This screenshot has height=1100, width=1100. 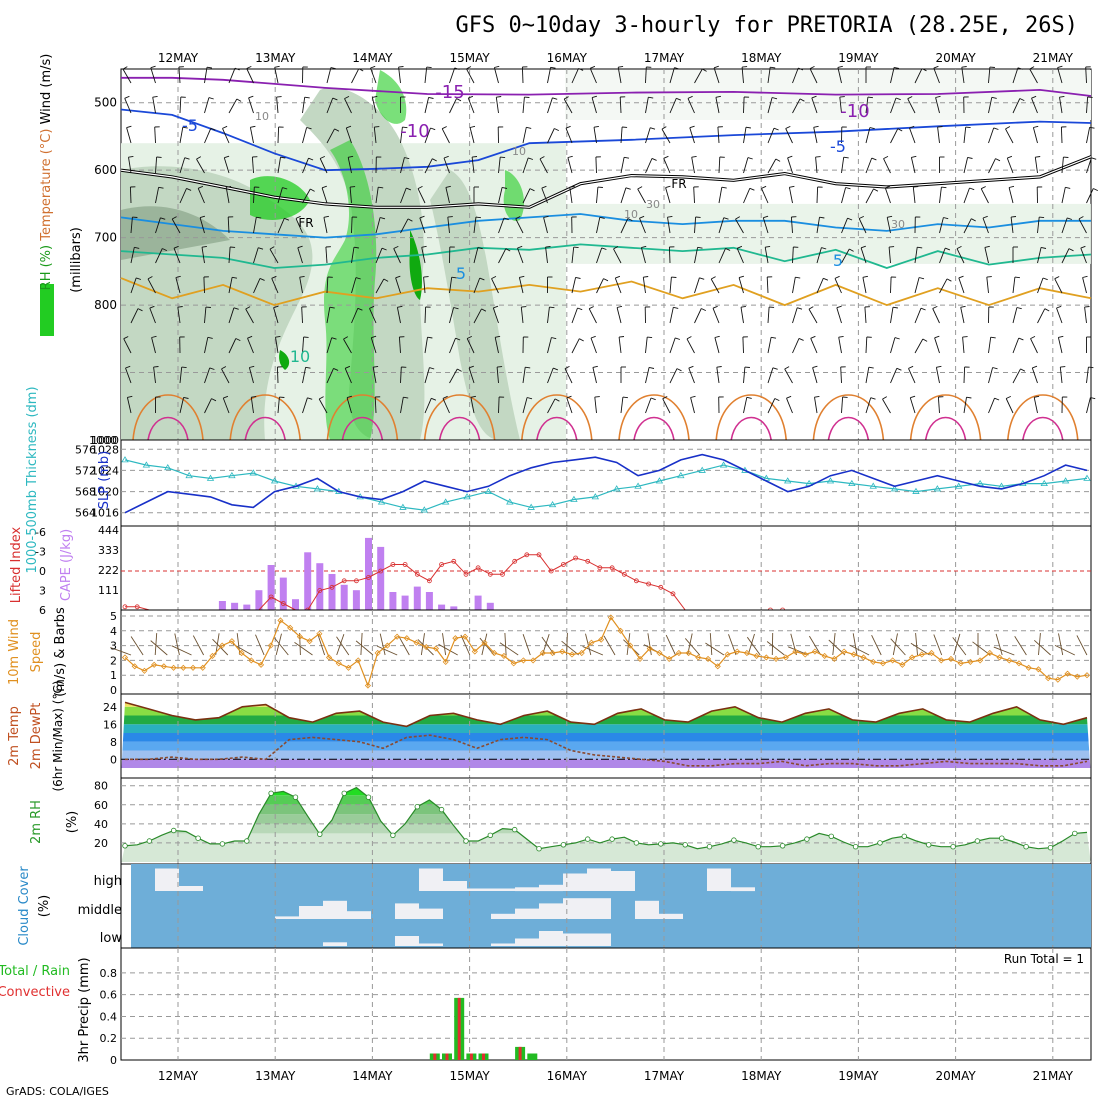 I want to click on ylabel-part: (m/s) & Barbs, so click(x=60, y=652).